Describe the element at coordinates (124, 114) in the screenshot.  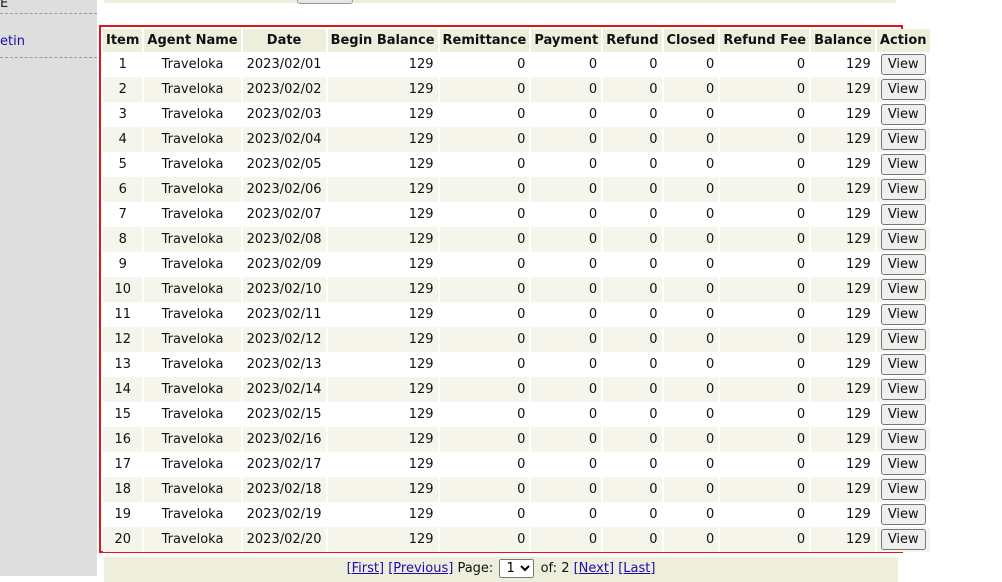
I see `cell-item: 3` at that location.